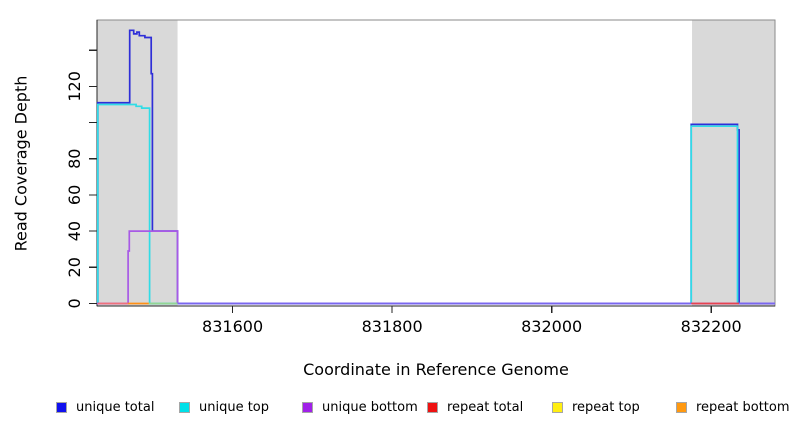 The width and height of the screenshot is (792, 432). What do you see at coordinates (74, 159) in the screenshot?
I see `y-tick-label: 80` at bounding box center [74, 159].